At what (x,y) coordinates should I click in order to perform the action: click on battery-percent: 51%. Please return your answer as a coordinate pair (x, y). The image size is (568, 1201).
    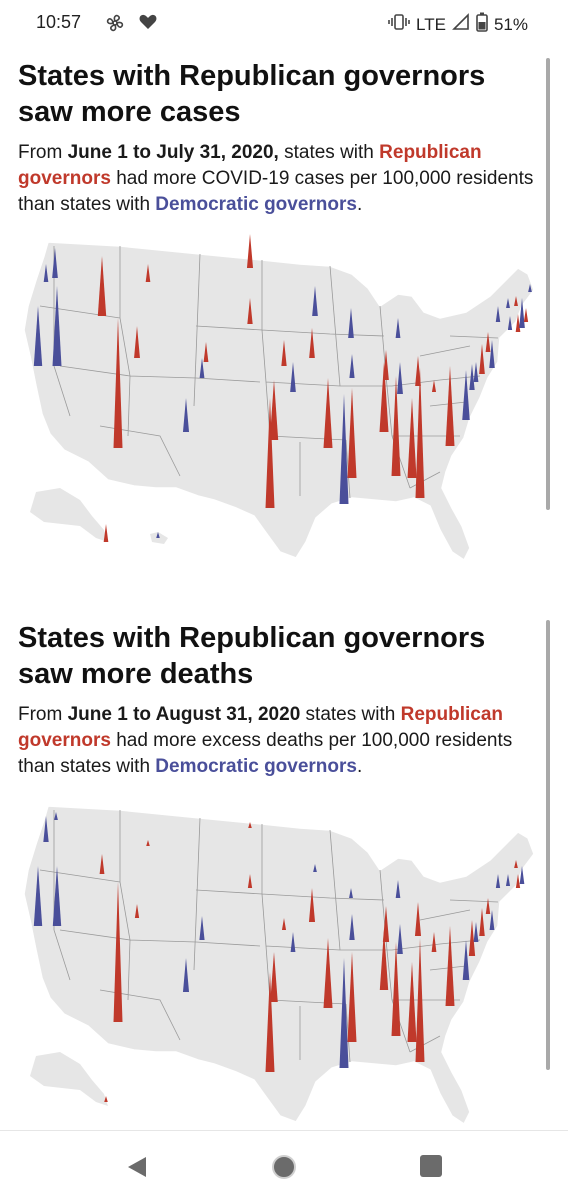
    Looking at the image, I should click on (510, 24).